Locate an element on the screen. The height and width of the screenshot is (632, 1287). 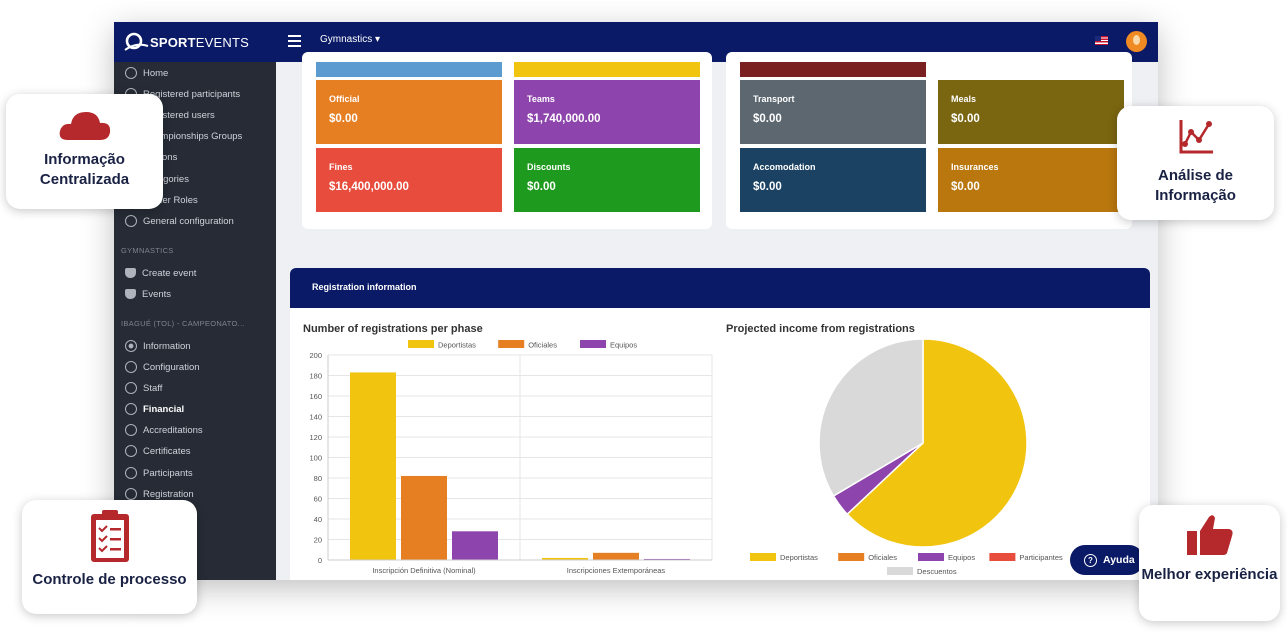
summary-tile: Insurances $0.00 is located at coordinates (1031, 180).